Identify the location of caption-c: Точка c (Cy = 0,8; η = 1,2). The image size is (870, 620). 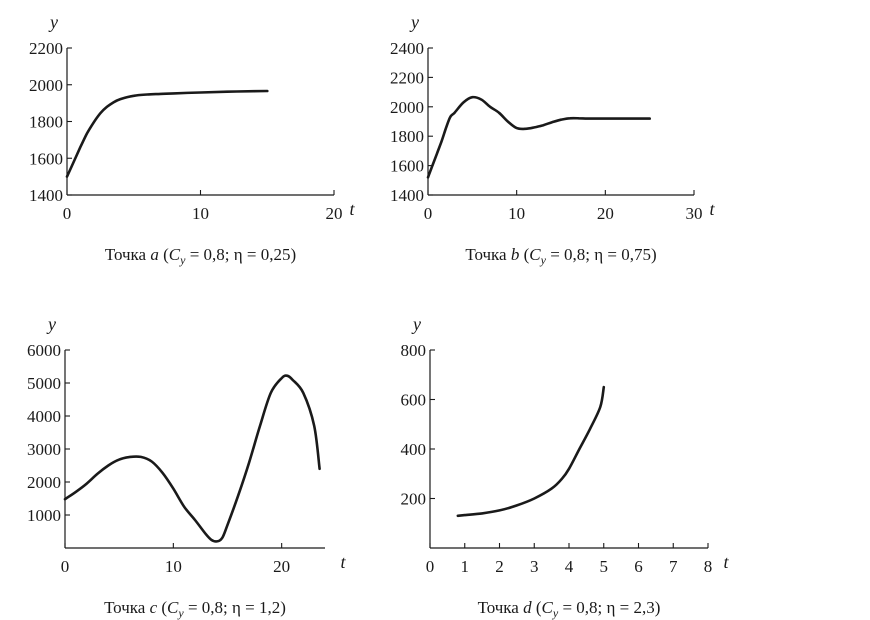
(195, 609).